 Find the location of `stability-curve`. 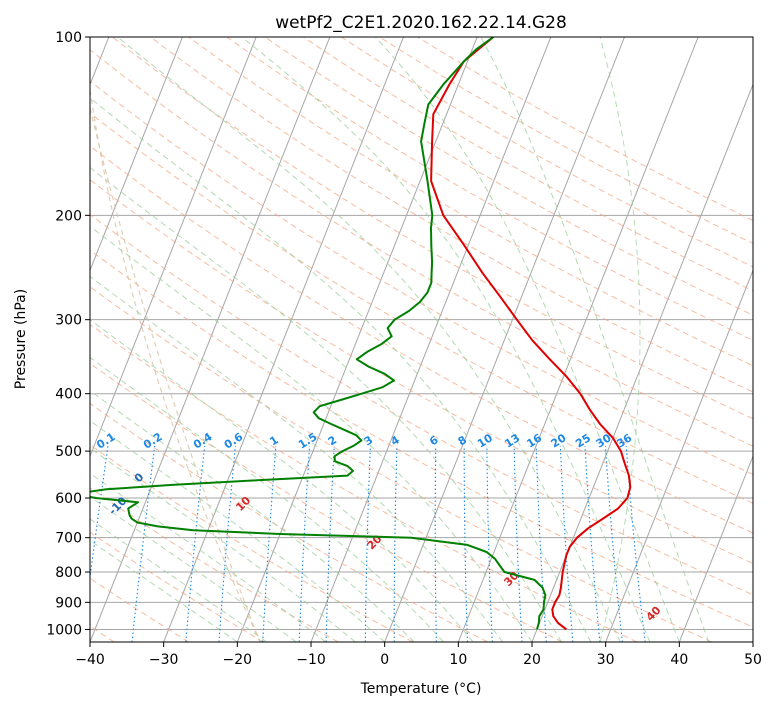

stability-curve is located at coordinates (620, 339).